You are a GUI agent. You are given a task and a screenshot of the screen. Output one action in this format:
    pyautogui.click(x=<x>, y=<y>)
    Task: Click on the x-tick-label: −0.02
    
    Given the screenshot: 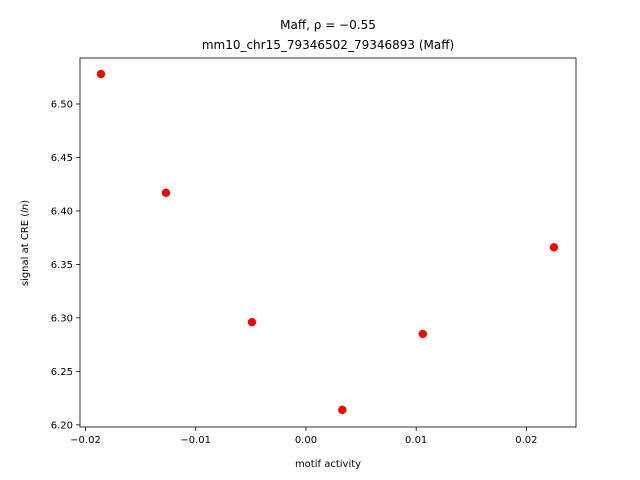 What is the action you would take?
    pyautogui.click(x=85, y=440)
    